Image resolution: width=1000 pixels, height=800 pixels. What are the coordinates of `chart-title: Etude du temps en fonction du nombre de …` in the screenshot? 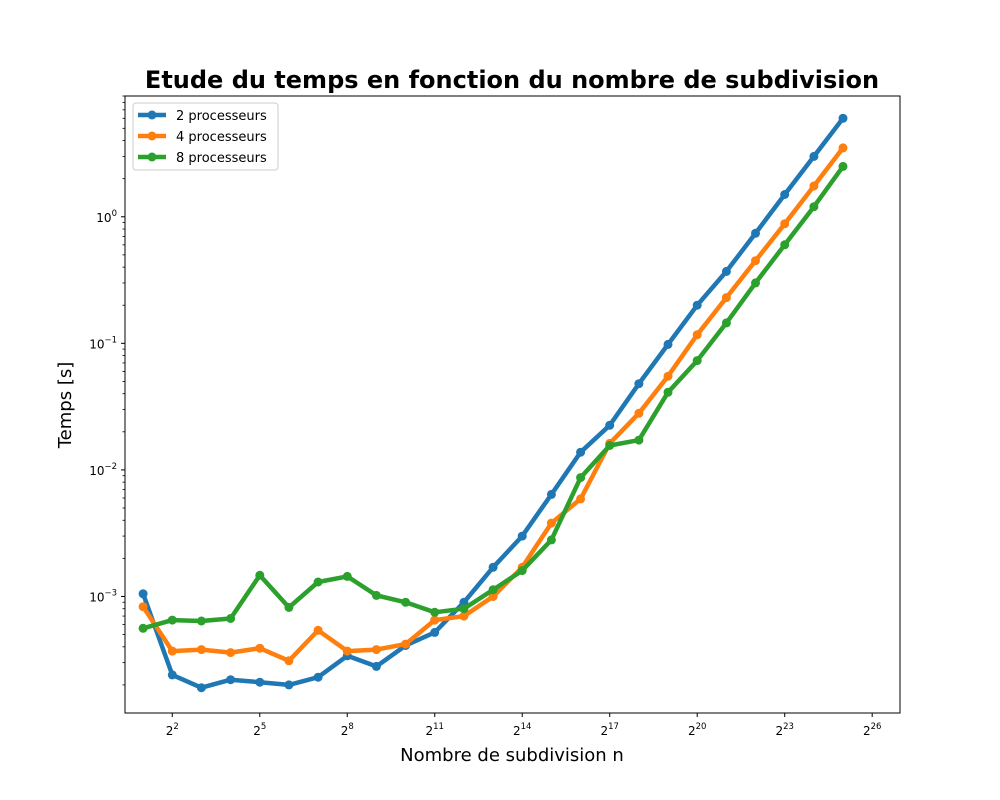 It's located at (512, 80).